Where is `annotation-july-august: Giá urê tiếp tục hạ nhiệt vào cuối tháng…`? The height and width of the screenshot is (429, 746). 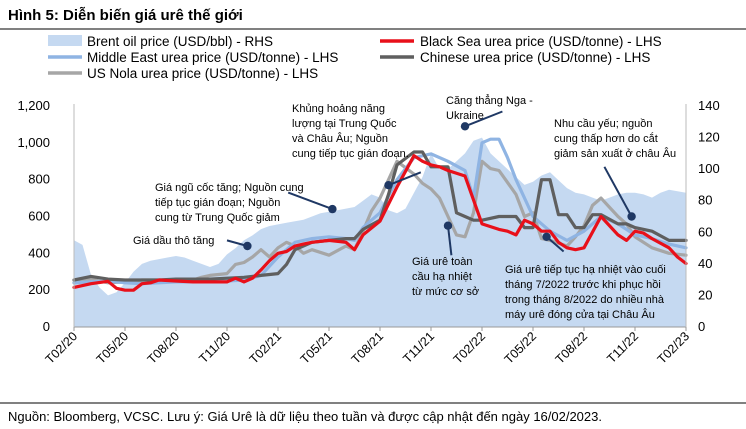
annotation-july-august: Giá urê tiếp tục hạ nhiệt vào cuối tháng… is located at coordinates (587, 292).